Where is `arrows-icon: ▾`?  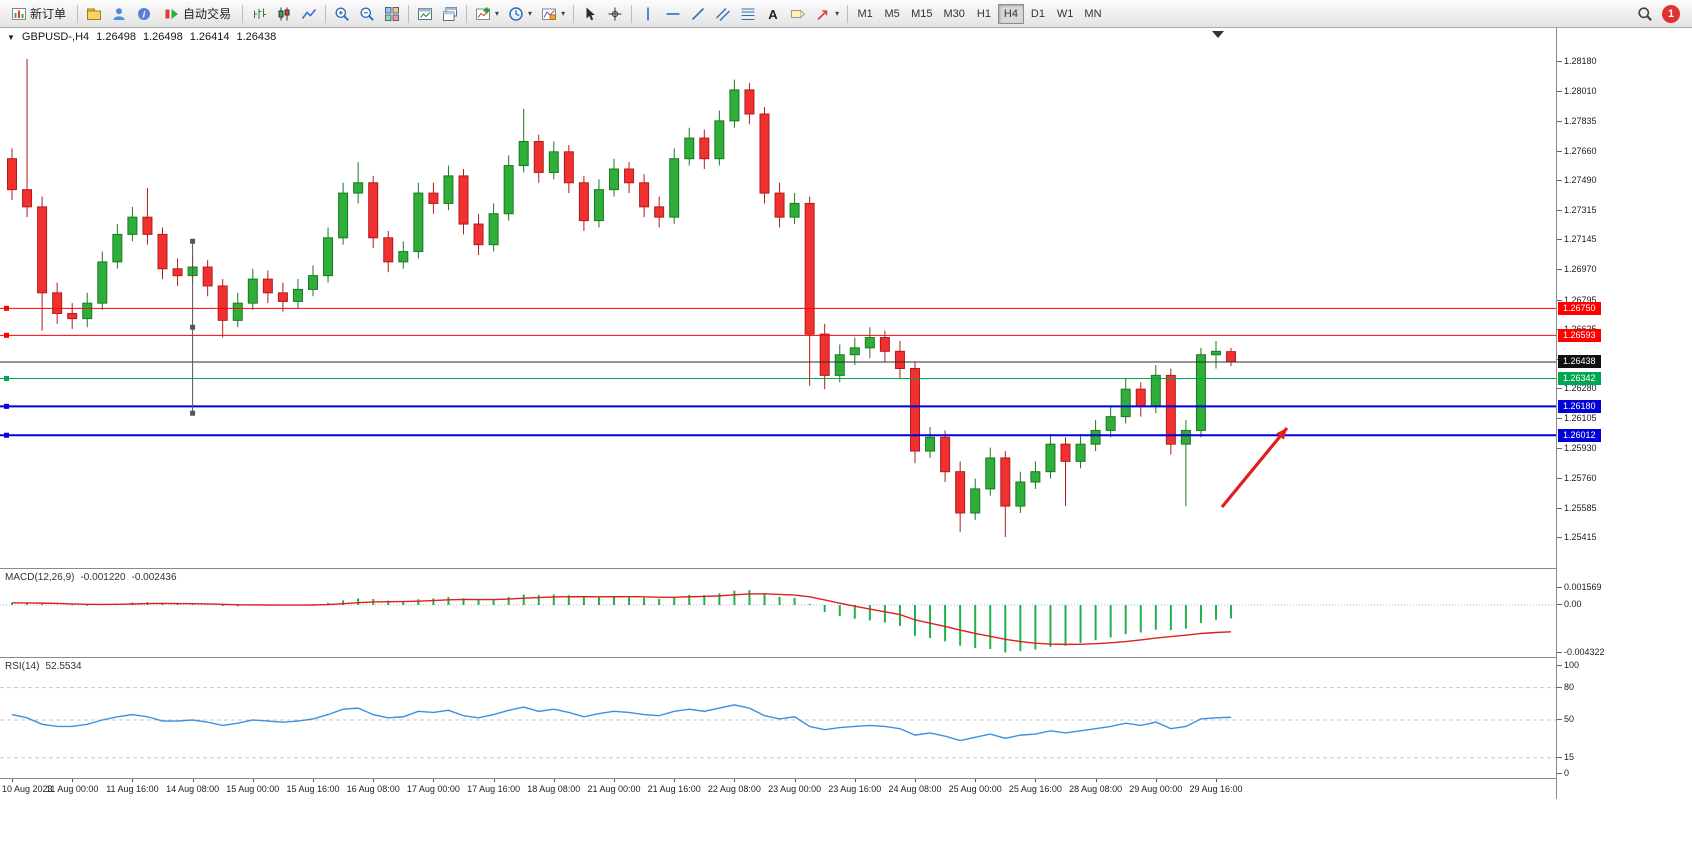 arrows-icon: ▾ is located at coordinates (827, 14).